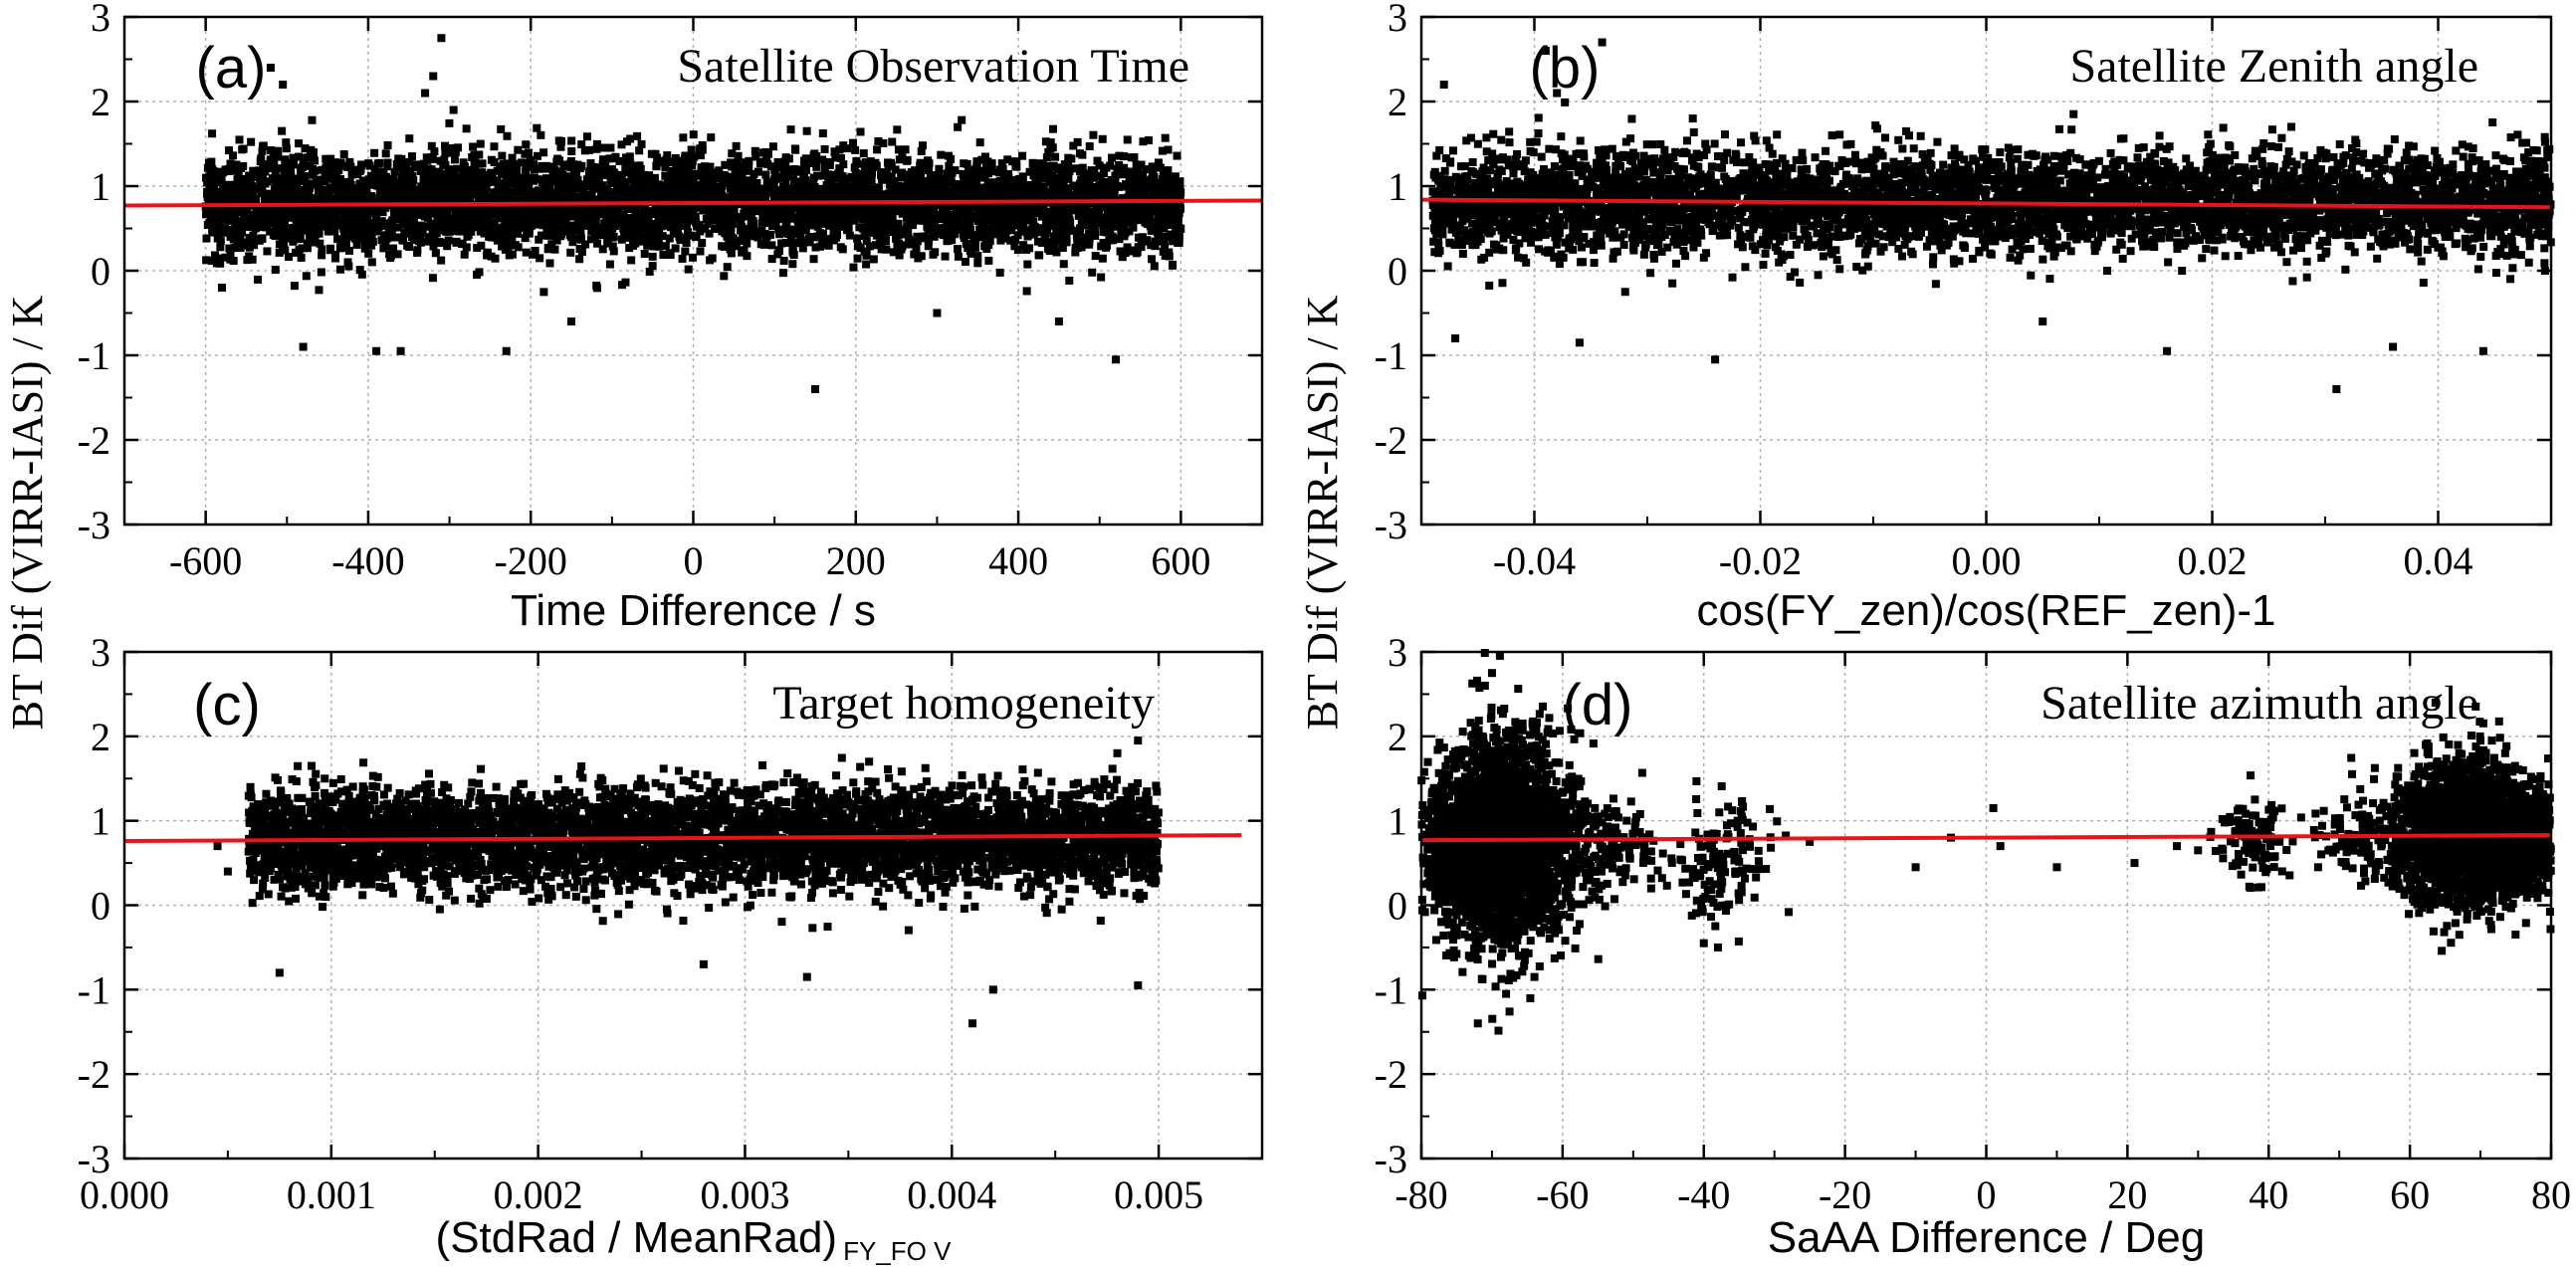  What do you see at coordinates (693, 213) in the screenshot?
I see `data-points` at bounding box center [693, 213].